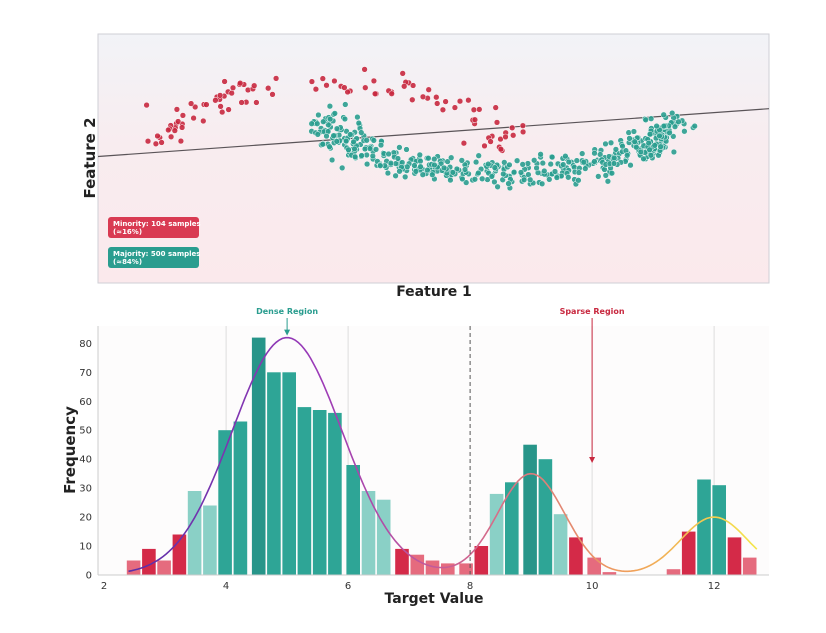 This screenshot has width=826, height=633. What do you see at coordinates (154, 227) in the screenshot?
I see `minority-badge: Minority: 104 samples (≈16%)` at bounding box center [154, 227].